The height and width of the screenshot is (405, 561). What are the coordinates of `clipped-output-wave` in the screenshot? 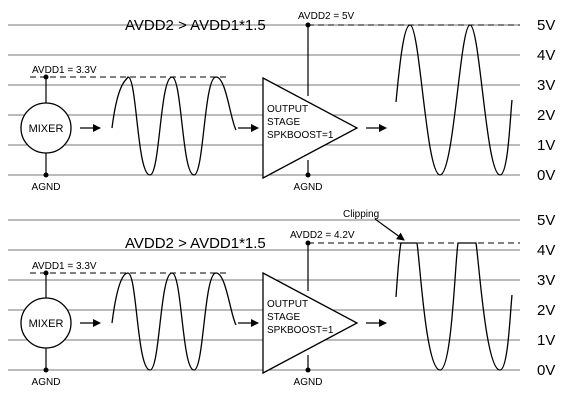 It's located at (454, 306).